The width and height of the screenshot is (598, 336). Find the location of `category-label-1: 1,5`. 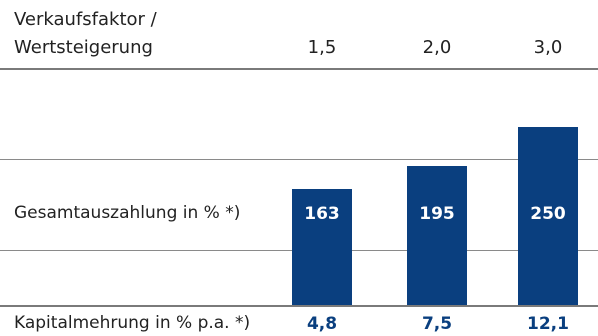

category-label-1: 1,5 is located at coordinates (322, 47).